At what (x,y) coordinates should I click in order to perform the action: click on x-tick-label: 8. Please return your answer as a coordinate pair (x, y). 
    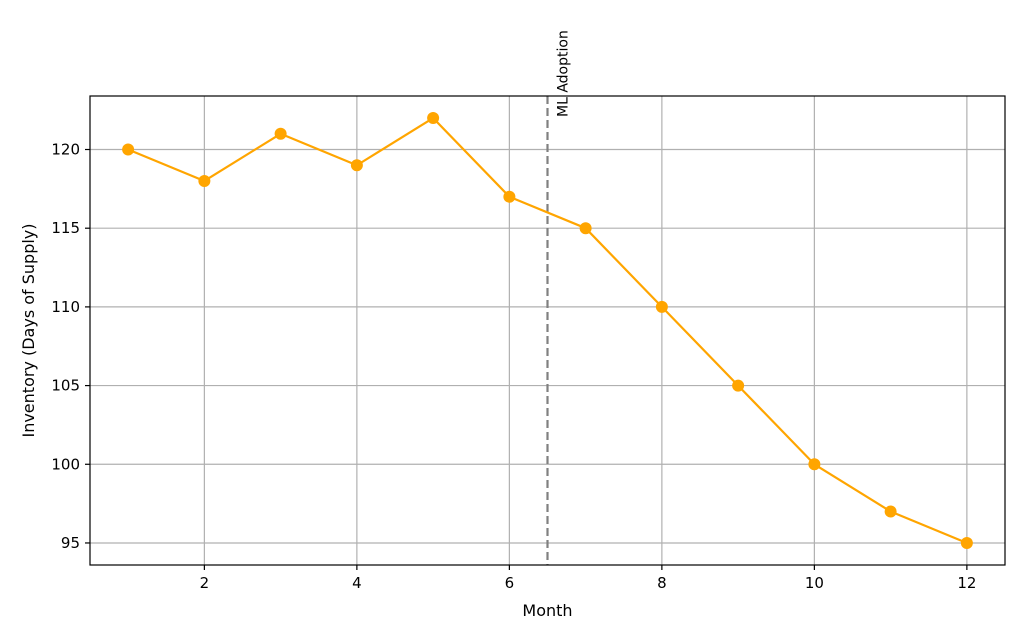
    Looking at the image, I should click on (662, 583).